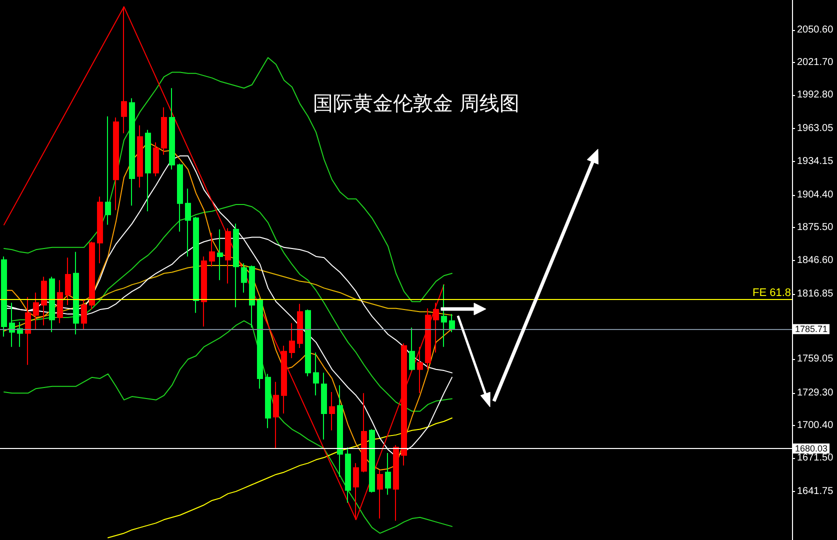 The image size is (837, 540). I want to click on y-tick-label: 2050.60, so click(815, 30).